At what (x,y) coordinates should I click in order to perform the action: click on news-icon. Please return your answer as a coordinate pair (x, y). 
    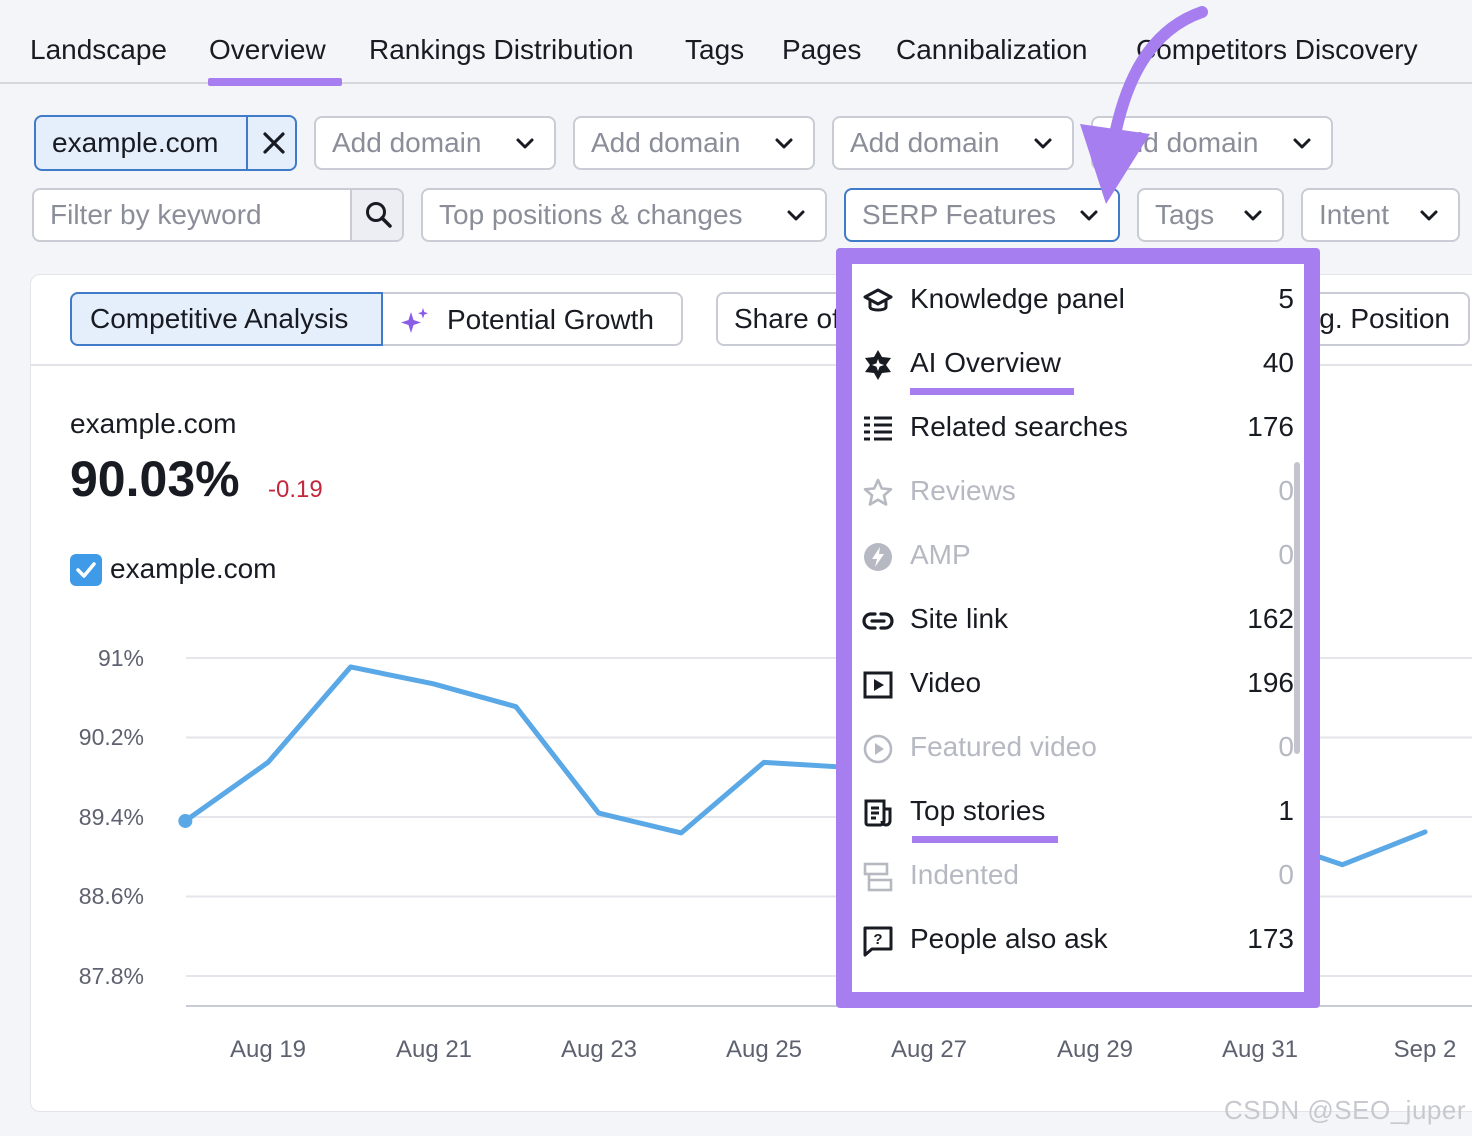
    Looking at the image, I should click on (878, 813).